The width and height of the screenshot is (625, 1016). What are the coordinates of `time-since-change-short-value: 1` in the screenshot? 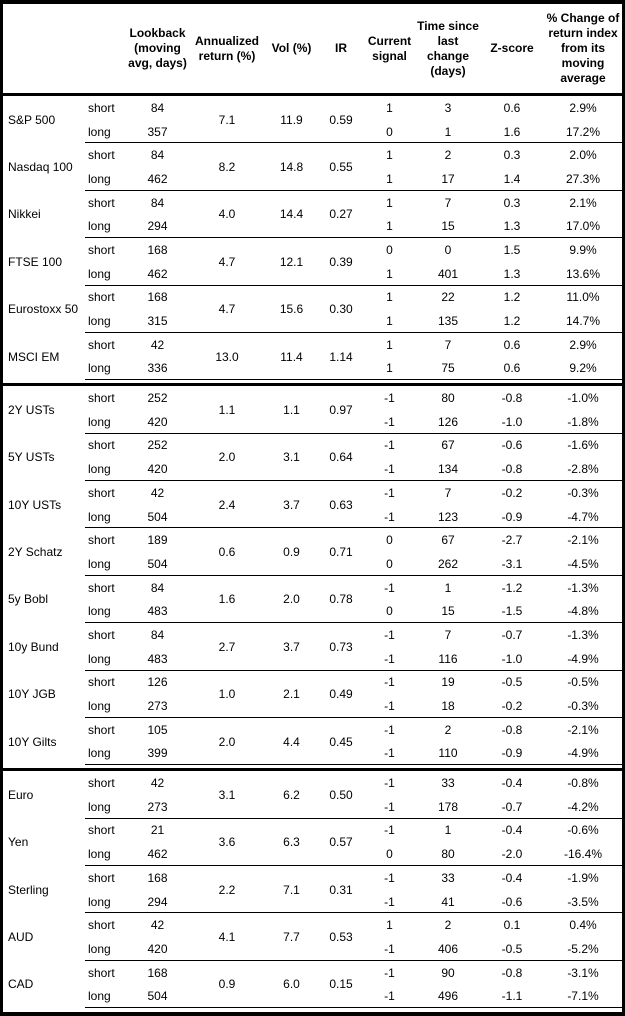 It's located at (448, 830).